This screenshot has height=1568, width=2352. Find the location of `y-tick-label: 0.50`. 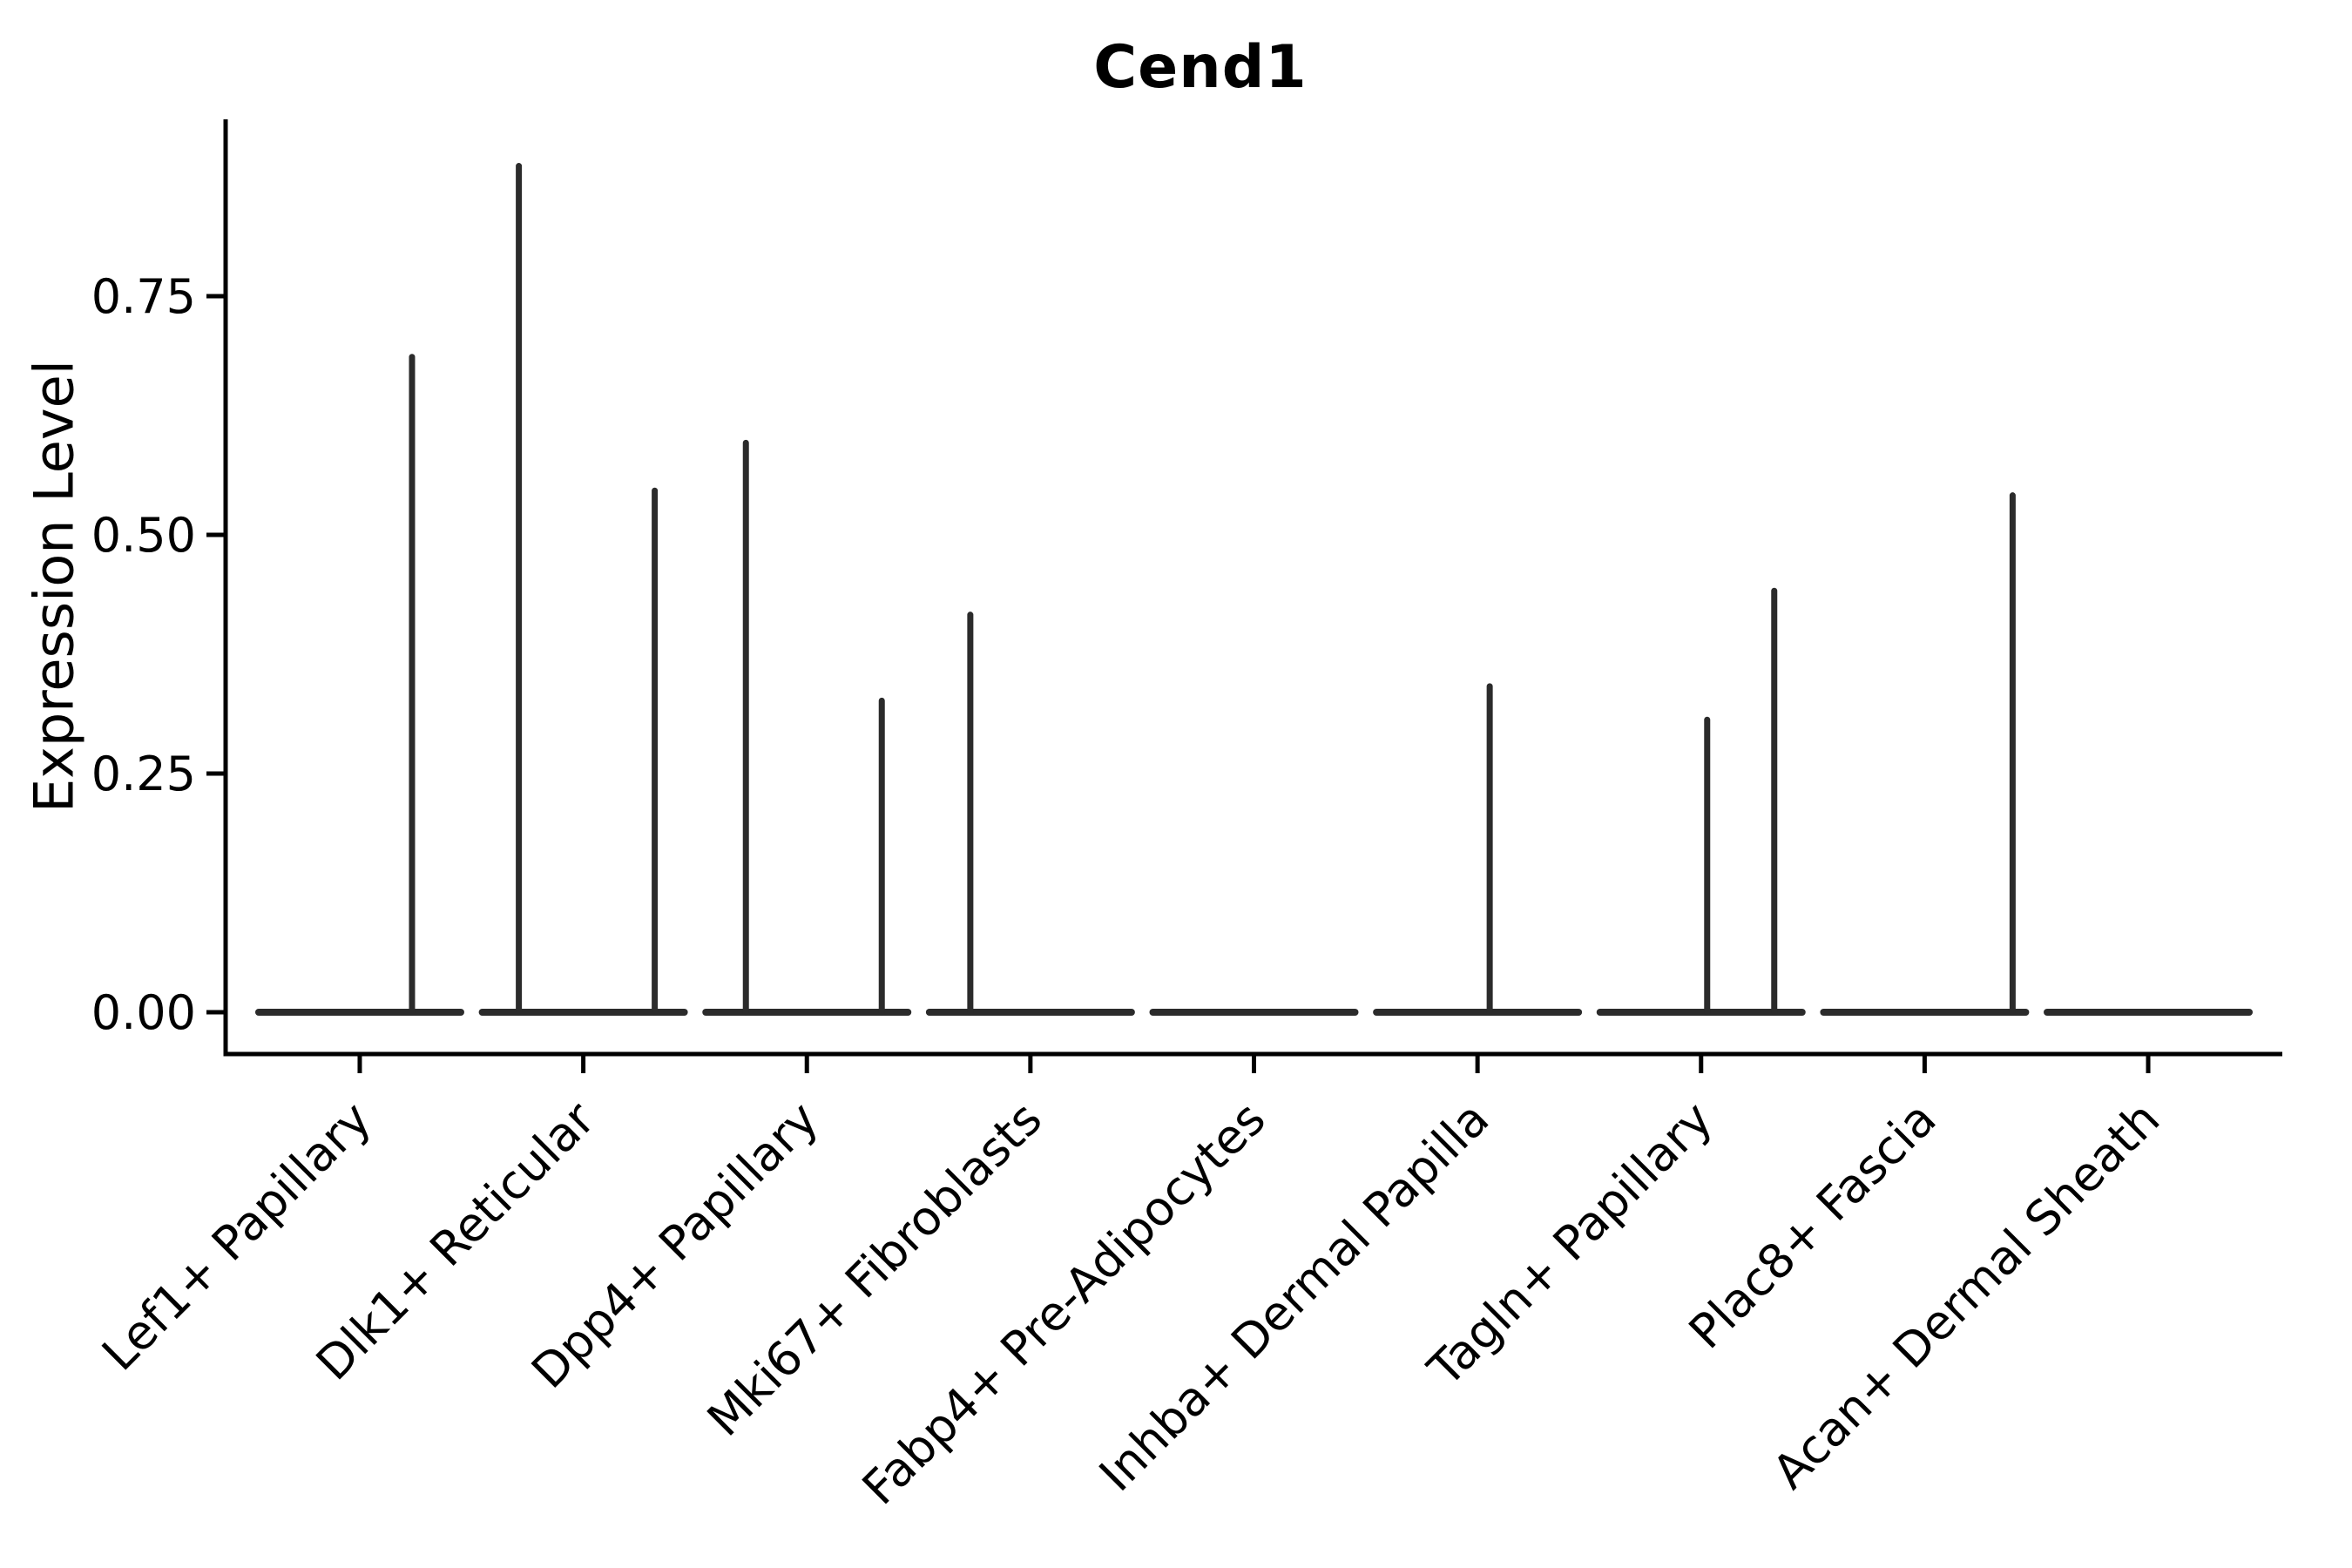

y-tick-label: 0.50 is located at coordinates (143, 535).